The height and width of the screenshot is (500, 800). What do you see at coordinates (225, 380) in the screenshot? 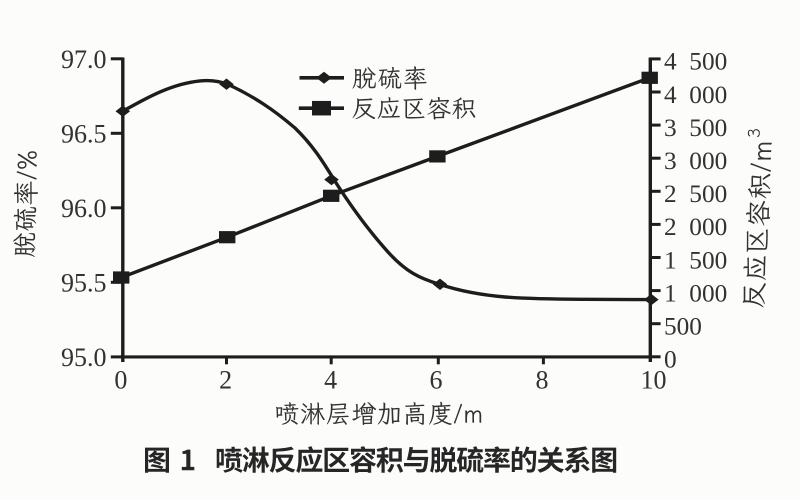
I see `svg-text: 2` at bounding box center [225, 380].